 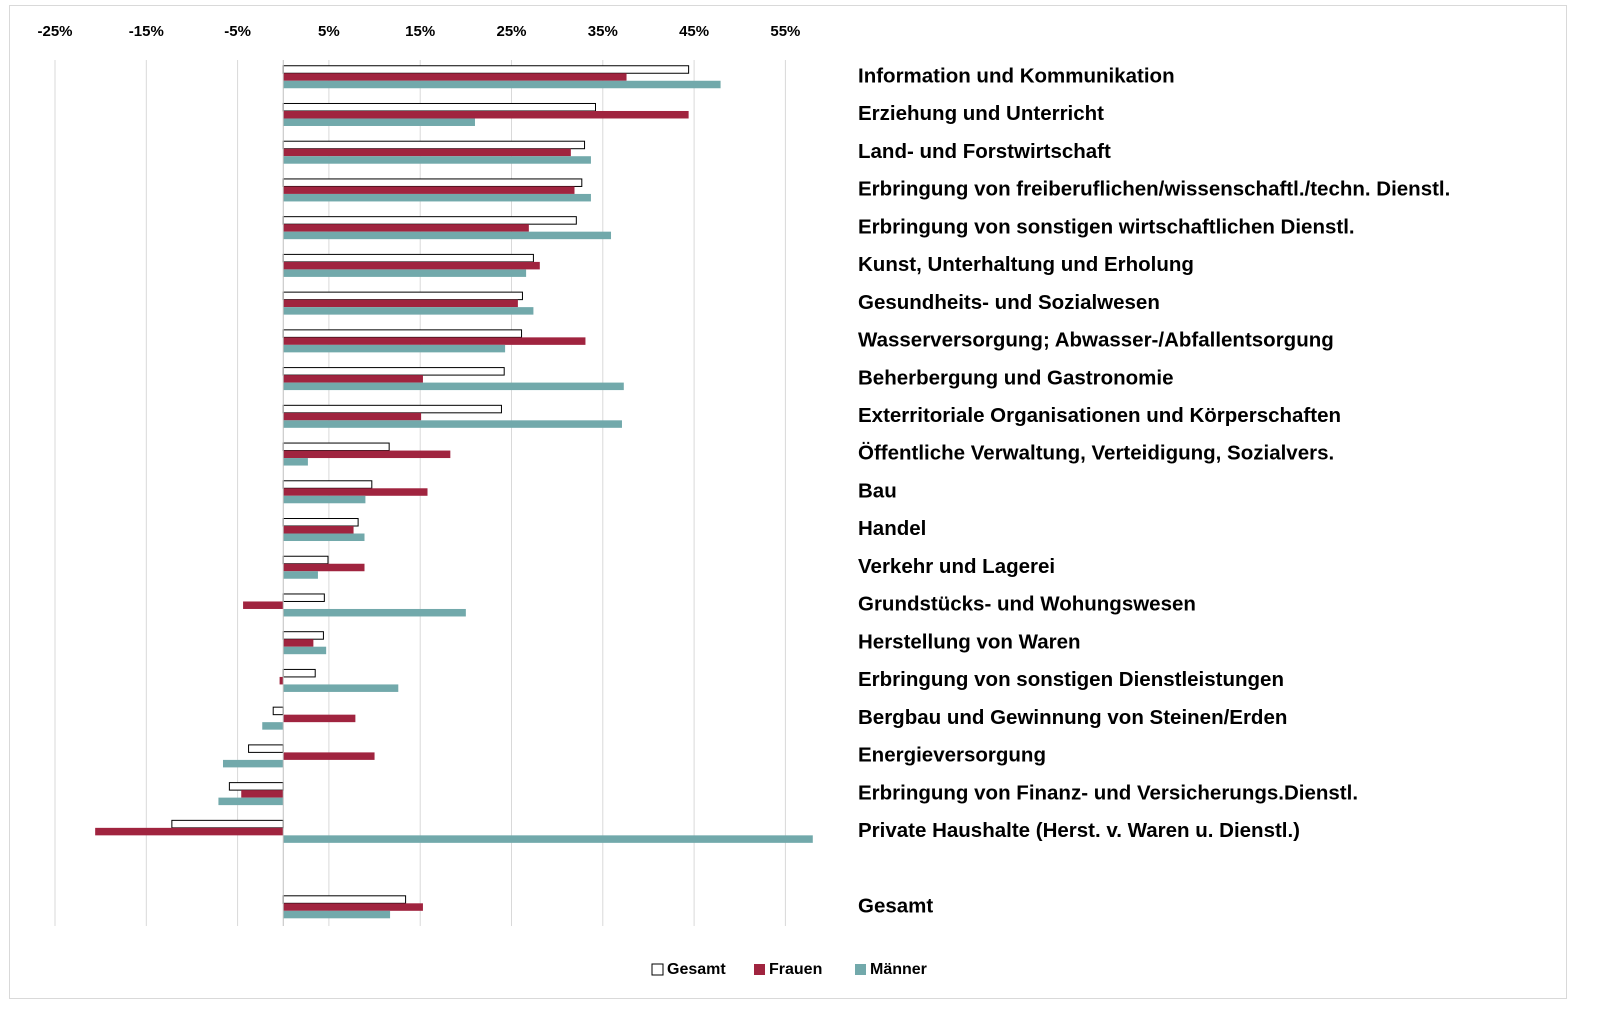 What do you see at coordinates (952, 755) in the screenshot?
I see `category-label: Energieversorgung` at bounding box center [952, 755].